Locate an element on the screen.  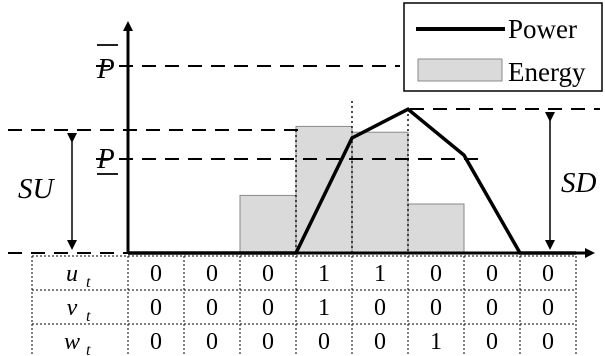
cell-w-5: 0 is located at coordinates (380, 342).